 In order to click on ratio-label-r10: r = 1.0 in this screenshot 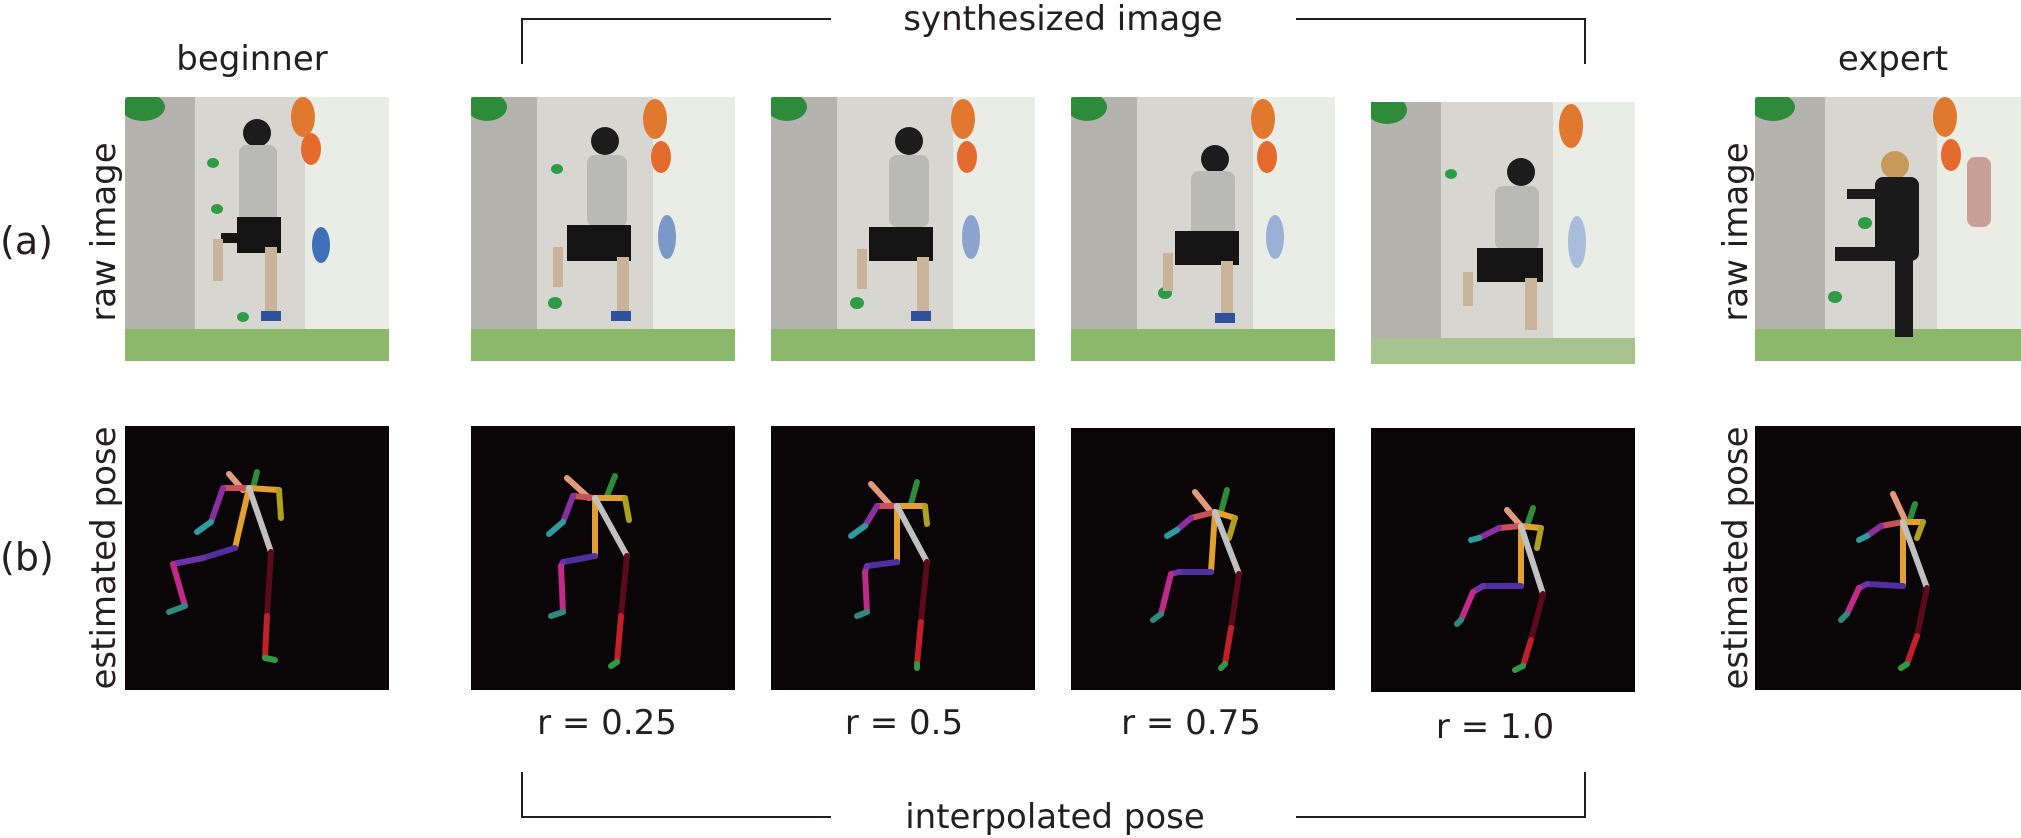, I will do `click(1495, 727)`.